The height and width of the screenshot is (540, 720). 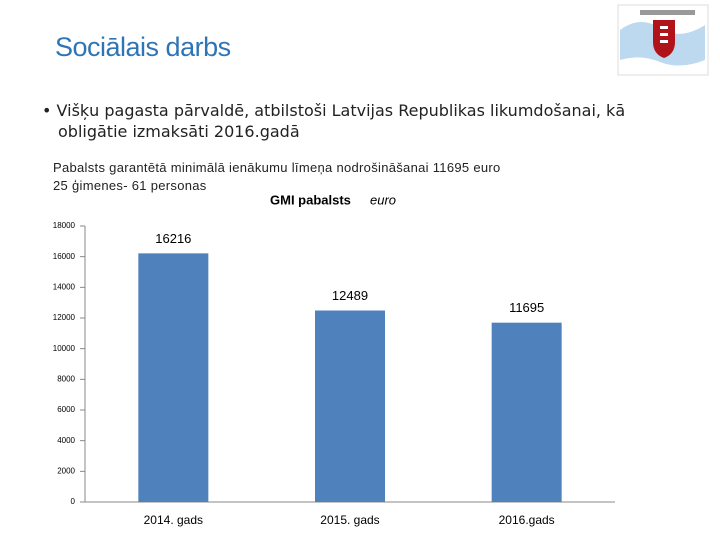 I want to click on y-tick-label: 12000, so click(x=64, y=317).